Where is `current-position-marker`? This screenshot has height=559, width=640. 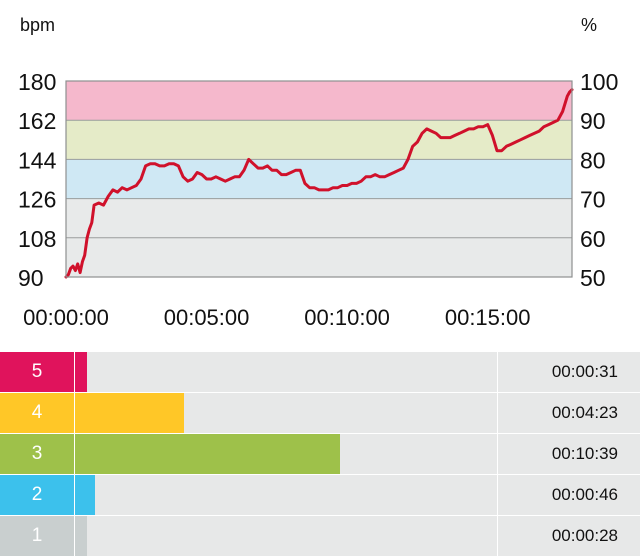
current-position-marker is located at coordinates (74, 455).